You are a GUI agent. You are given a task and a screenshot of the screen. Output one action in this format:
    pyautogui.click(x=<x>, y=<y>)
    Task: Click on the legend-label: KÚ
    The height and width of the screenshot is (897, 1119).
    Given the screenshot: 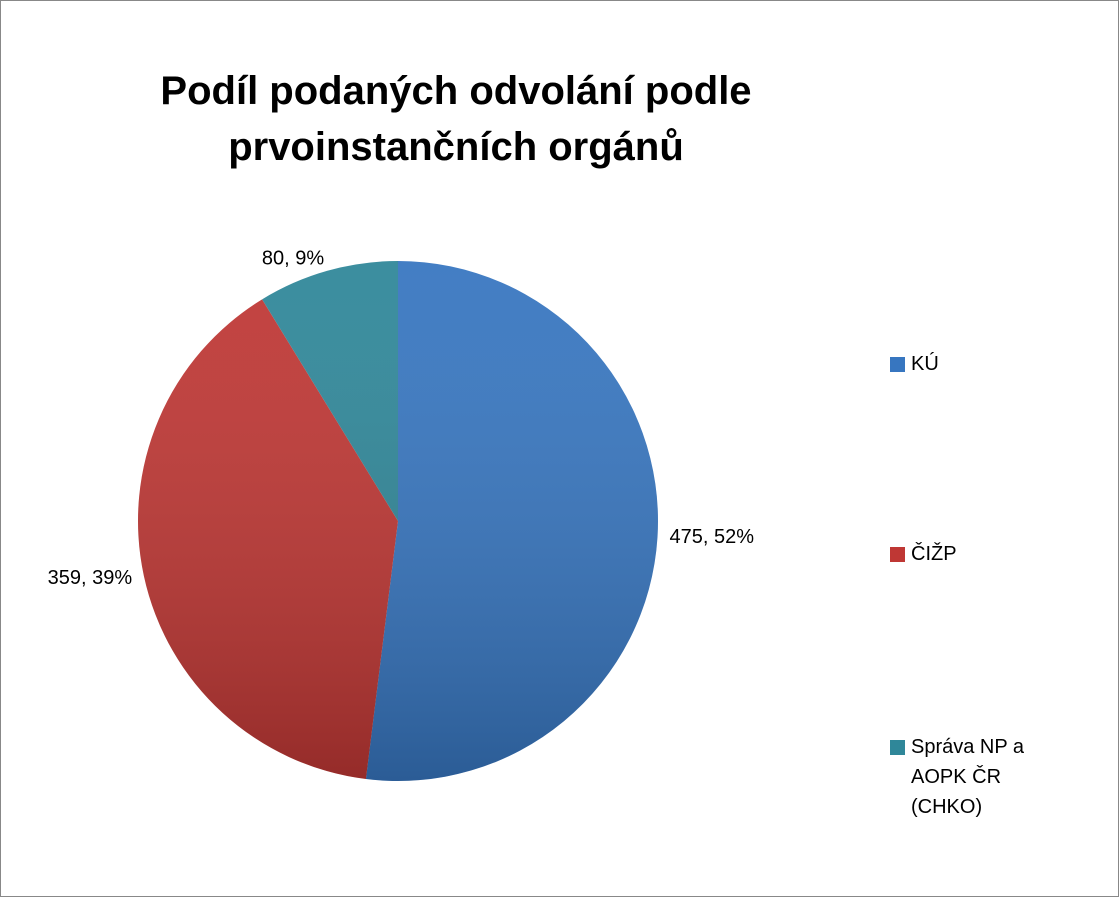 What is the action you would take?
    pyautogui.click(x=925, y=364)
    